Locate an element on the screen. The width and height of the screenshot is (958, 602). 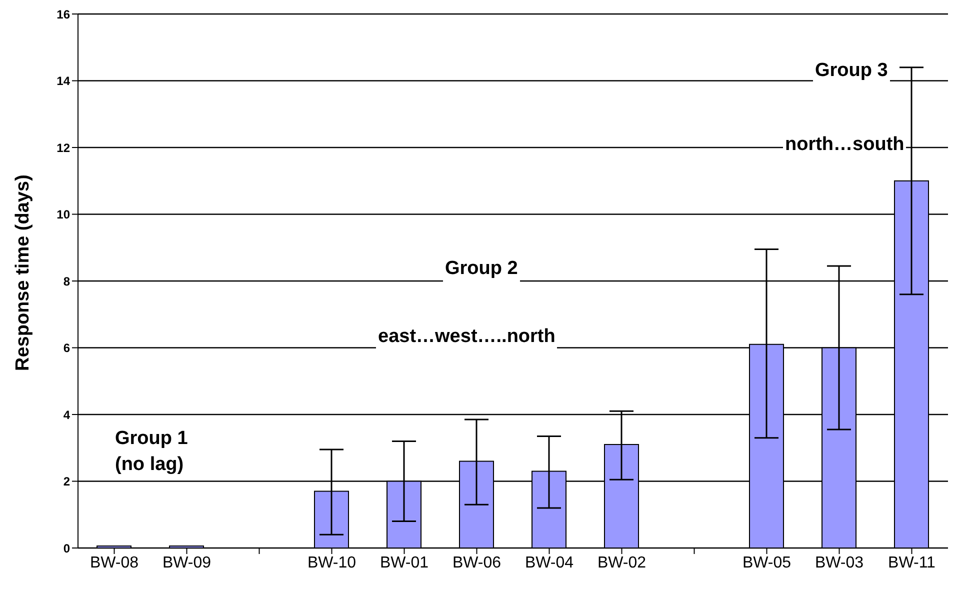
y-tick-label: 4 is located at coordinates (66, 415).